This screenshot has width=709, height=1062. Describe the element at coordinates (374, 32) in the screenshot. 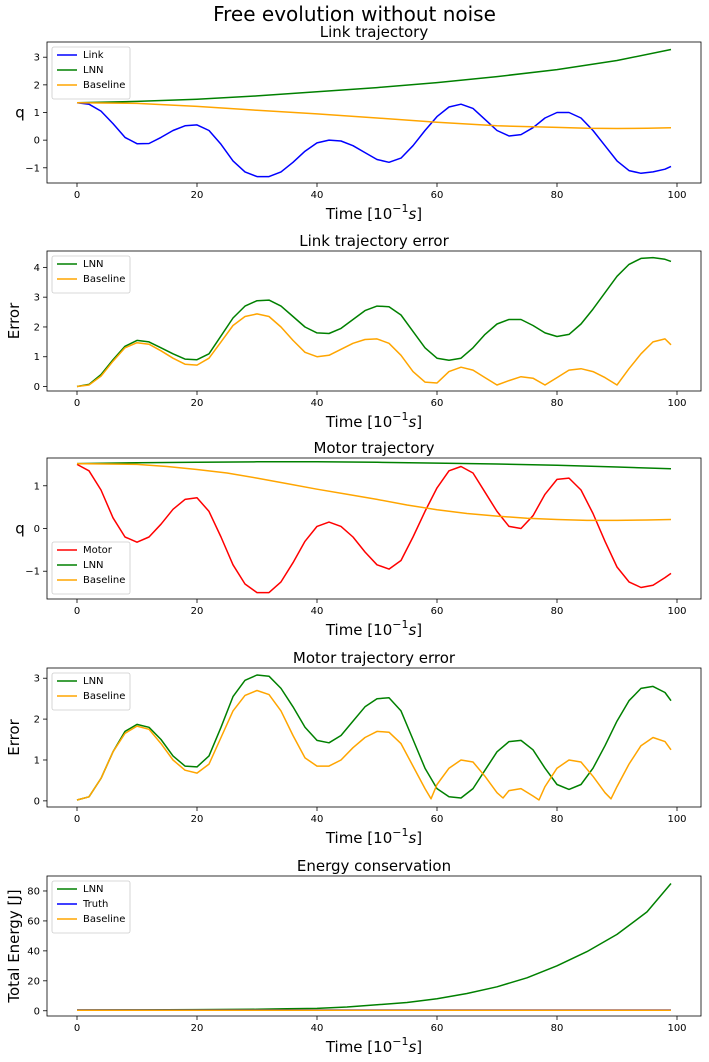

I see `axes-title: Link trajectory` at that location.